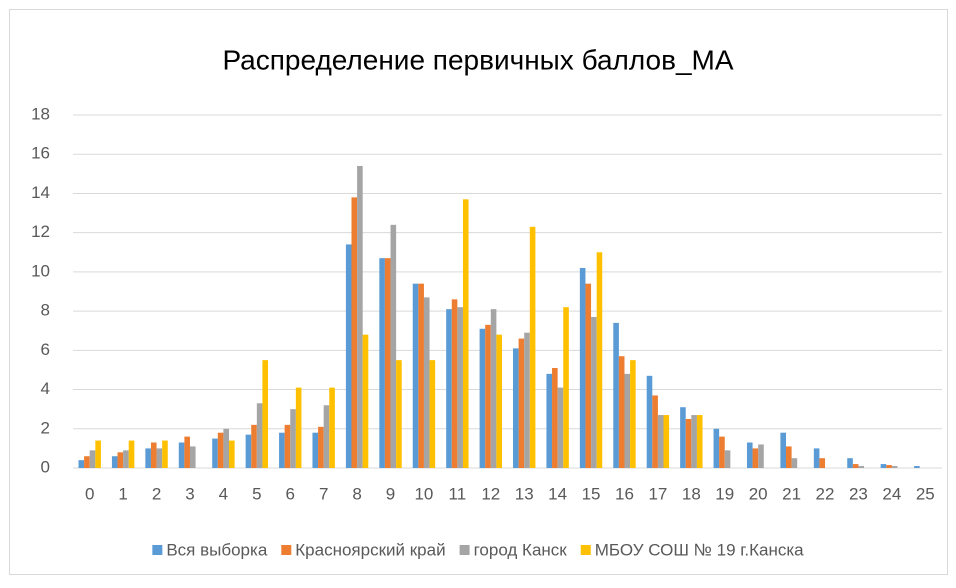 The height and width of the screenshot is (588, 956). Describe the element at coordinates (89, 493) in the screenshot. I see `x-tick-label: 0` at that location.